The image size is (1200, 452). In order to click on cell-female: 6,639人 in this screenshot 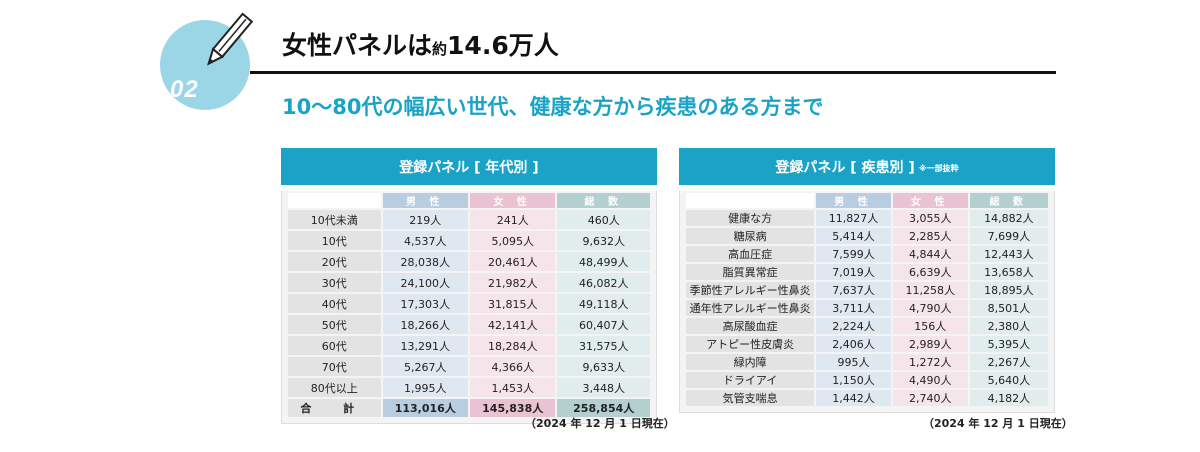, I will do `click(930, 272)`.